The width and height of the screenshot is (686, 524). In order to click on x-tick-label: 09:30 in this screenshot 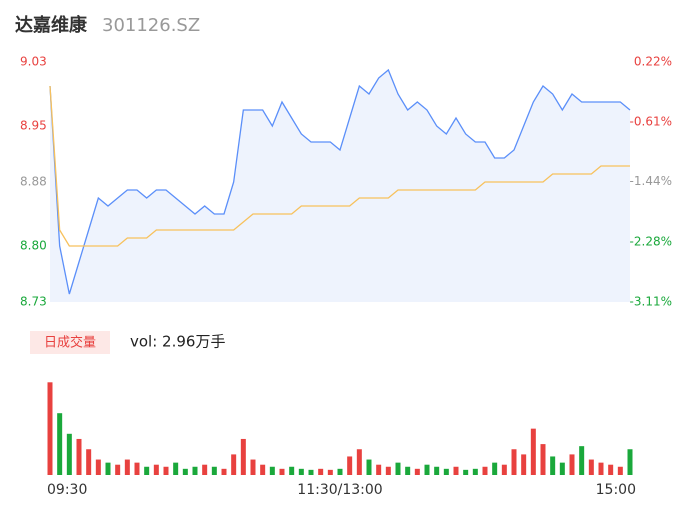, I will do `click(67, 490)`.